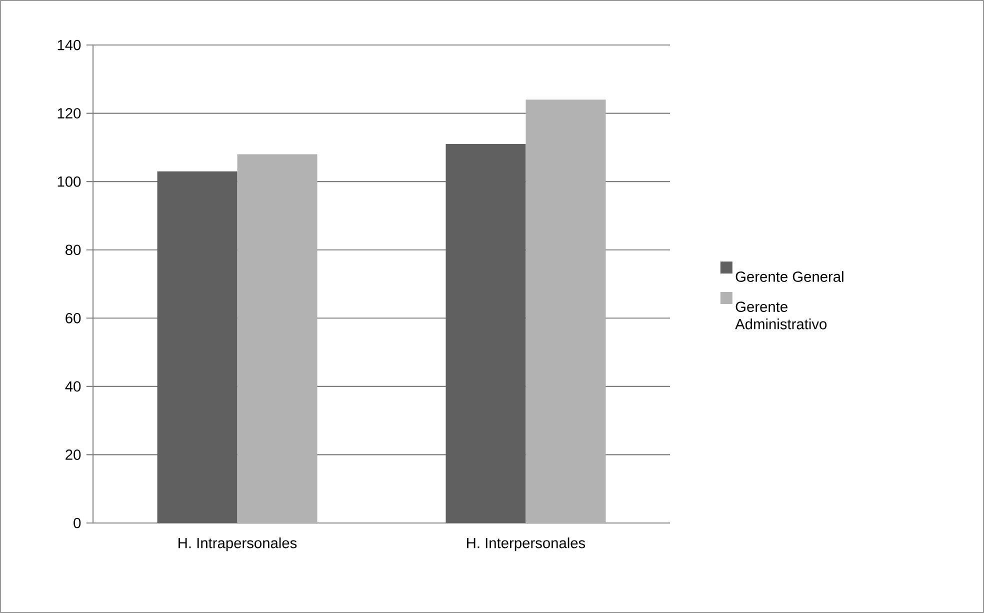 The height and width of the screenshot is (613, 984). What do you see at coordinates (73, 455) in the screenshot?
I see `y-tick-label: 20` at bounding box center [73, 455].